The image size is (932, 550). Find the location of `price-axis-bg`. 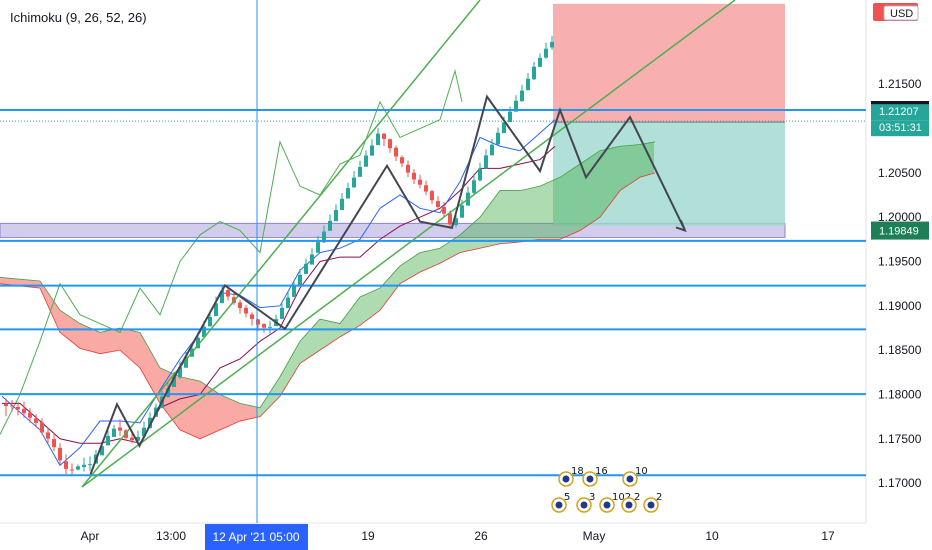

price-axis-bg is located at coordinates (899, 261).